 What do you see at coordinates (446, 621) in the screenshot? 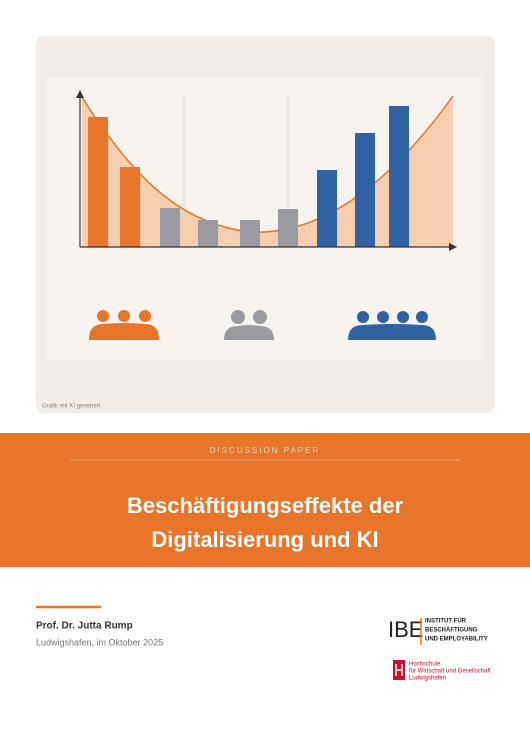
I see `logo-ibe-line: INSTITUT FÜR` at bounding box center [446, 621].